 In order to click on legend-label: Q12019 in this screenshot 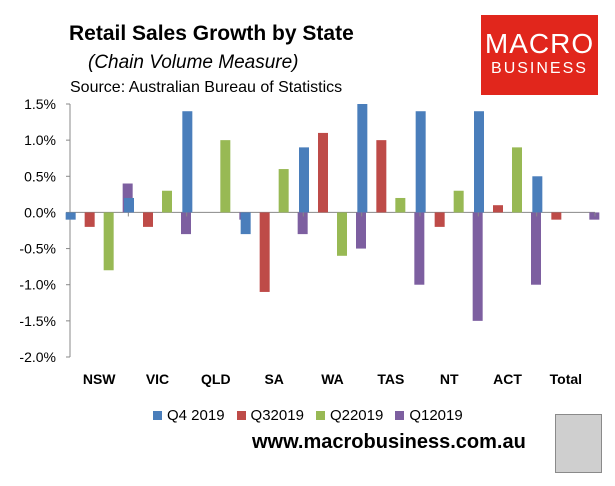, I will do `click(436, 415)`.